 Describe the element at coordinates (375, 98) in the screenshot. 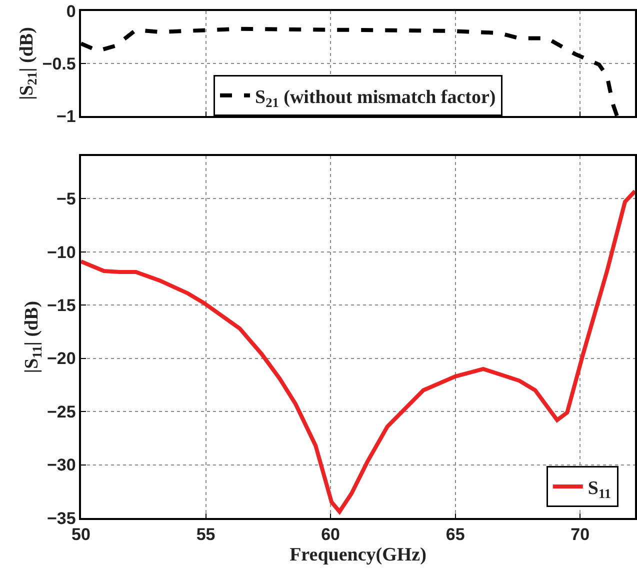

I see `legend-label: S$_{21}$ (without mismatch factor)` at that location.